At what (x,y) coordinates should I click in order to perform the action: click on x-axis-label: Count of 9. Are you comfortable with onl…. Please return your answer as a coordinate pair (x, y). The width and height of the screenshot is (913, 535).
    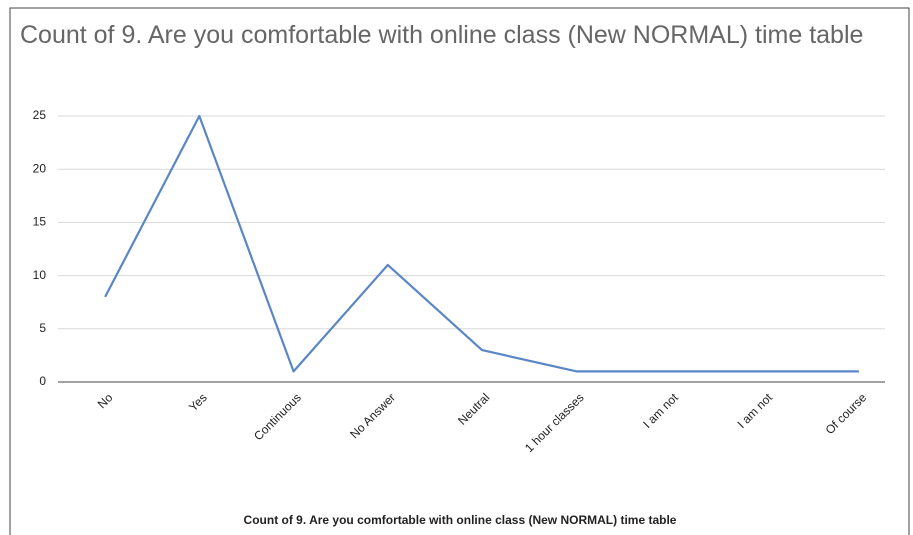
    Looking at the image, I should click on (460, 520).